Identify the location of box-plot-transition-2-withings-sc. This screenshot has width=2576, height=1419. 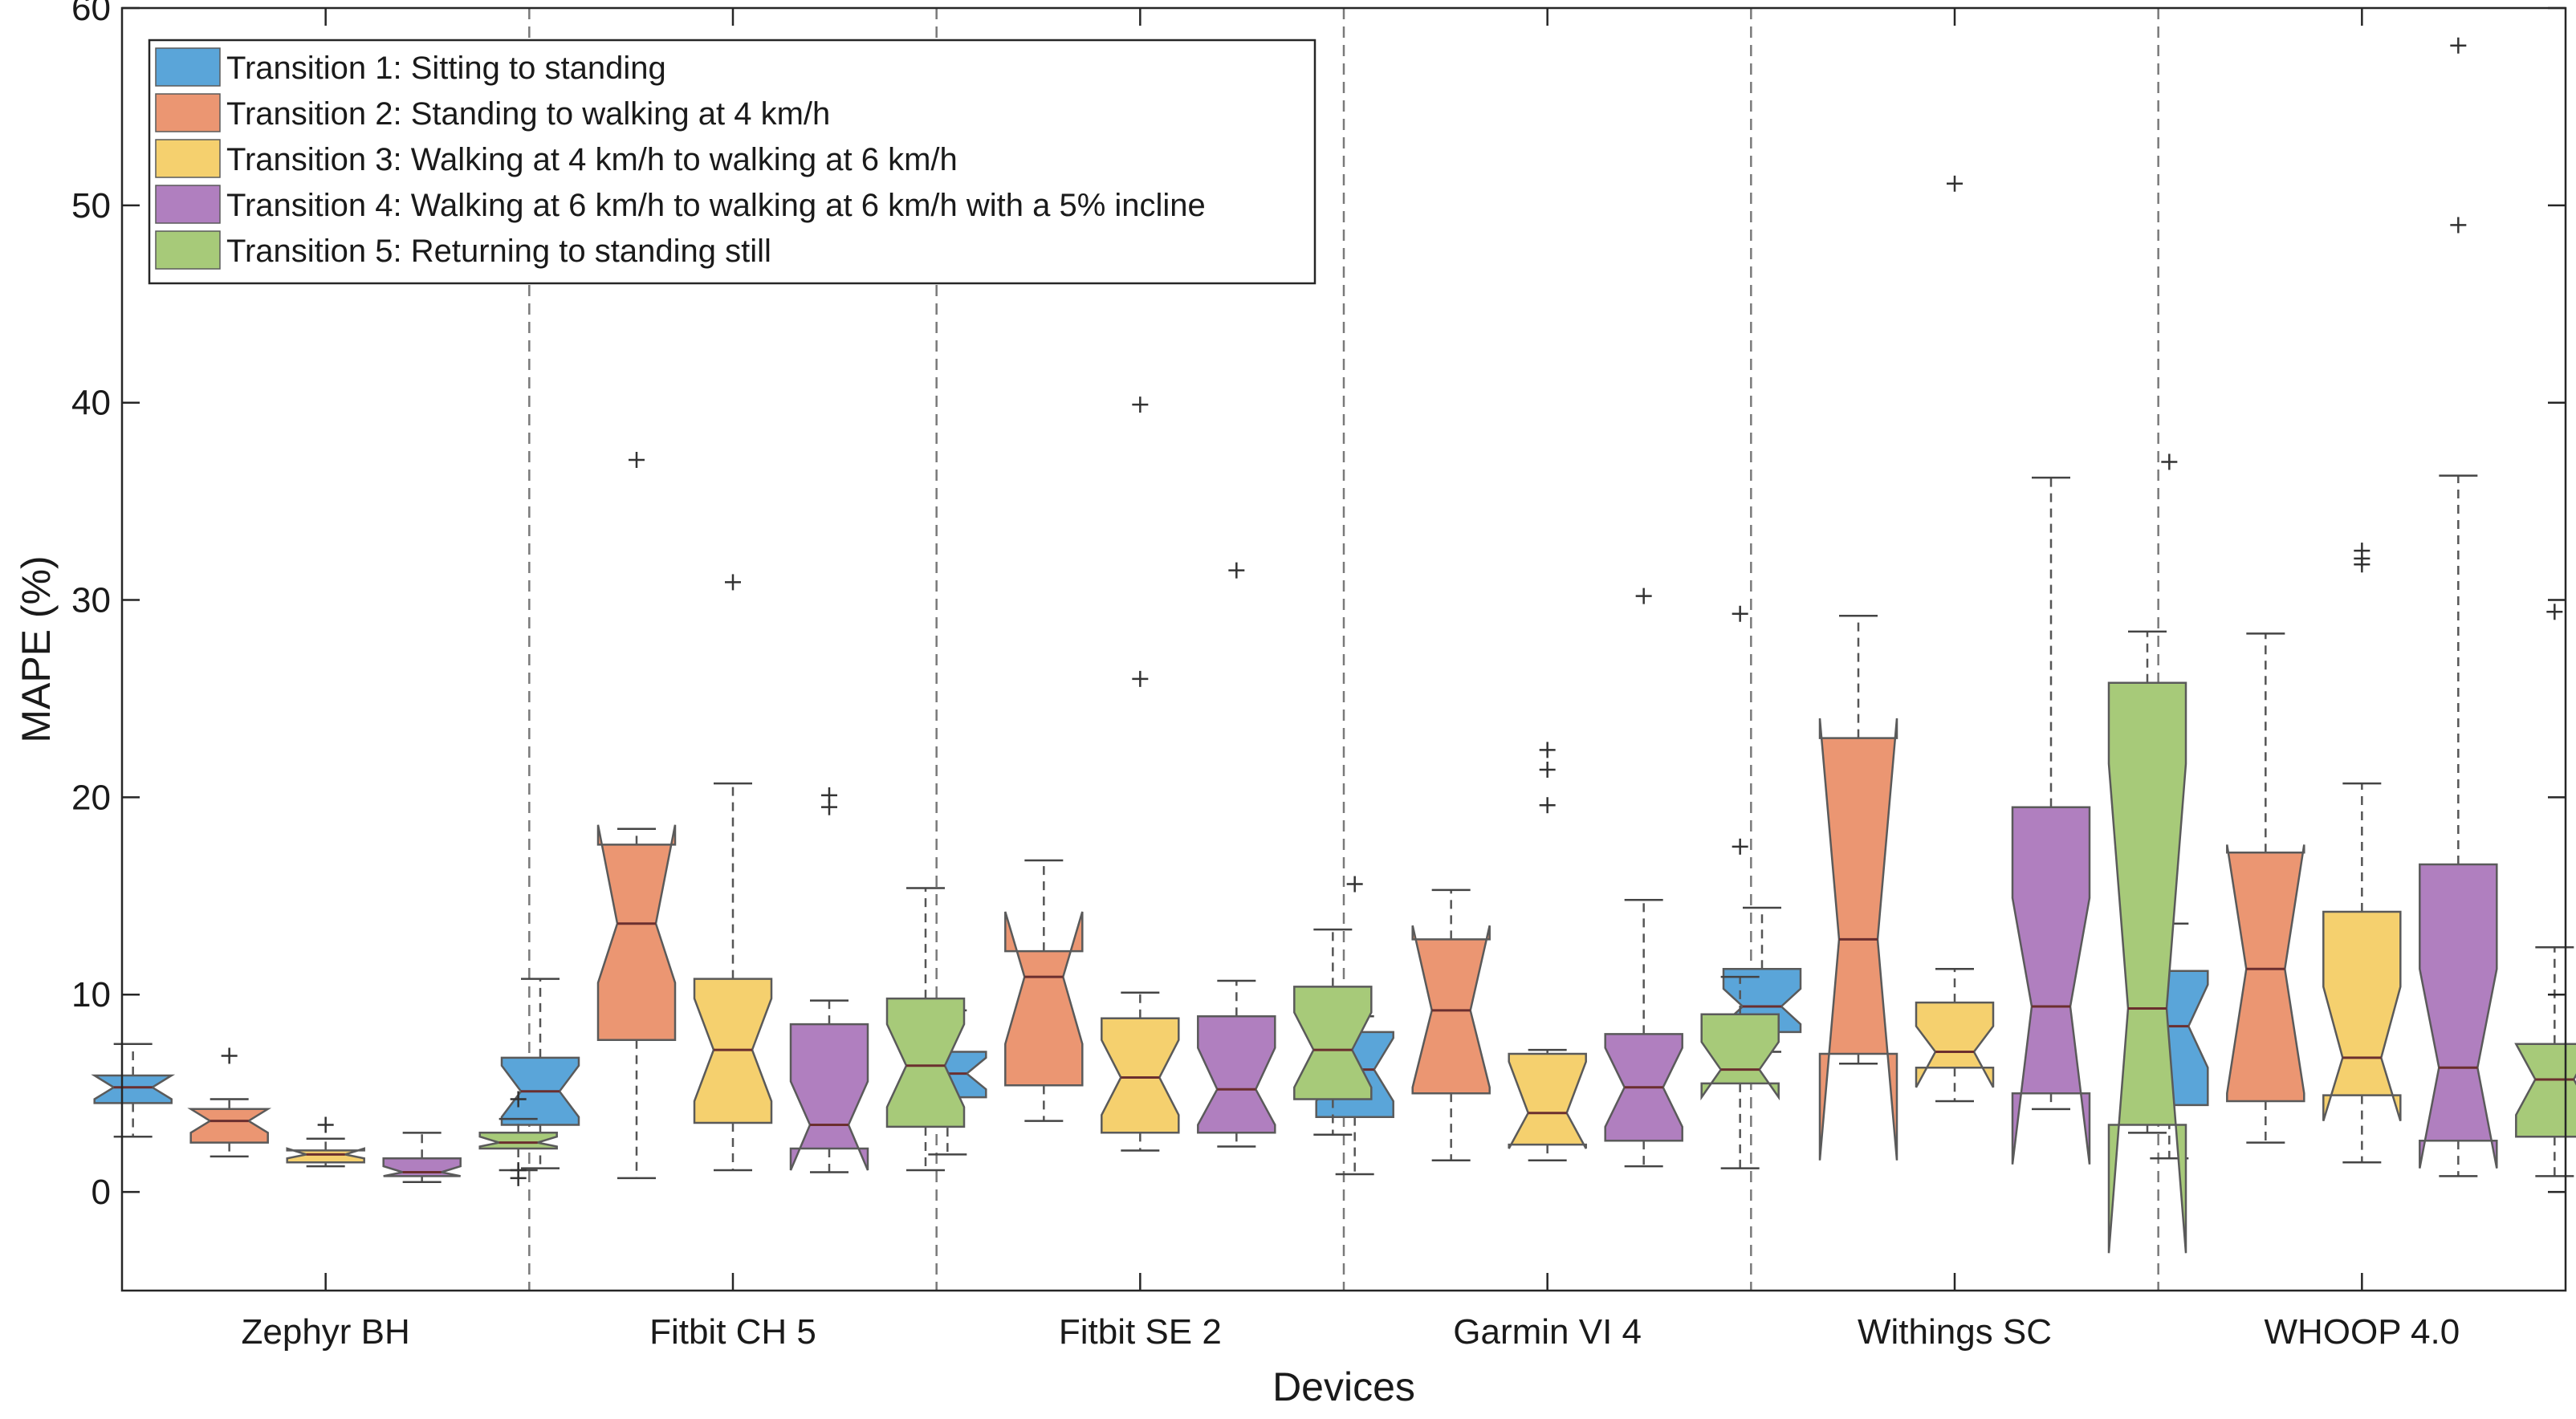
(1858, 887).